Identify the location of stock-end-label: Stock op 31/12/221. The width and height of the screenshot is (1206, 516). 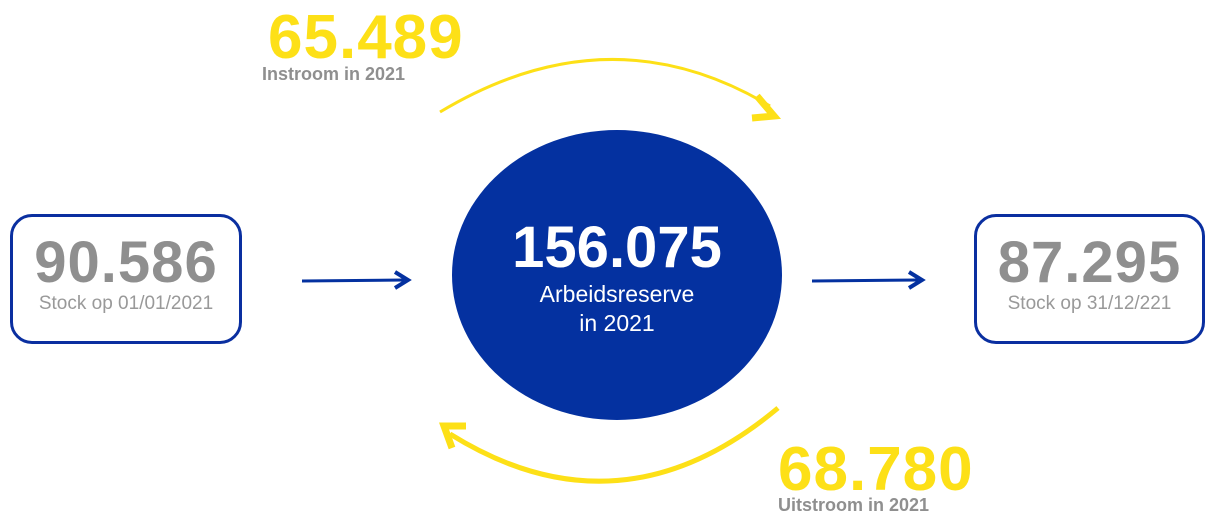
(1089, 303).